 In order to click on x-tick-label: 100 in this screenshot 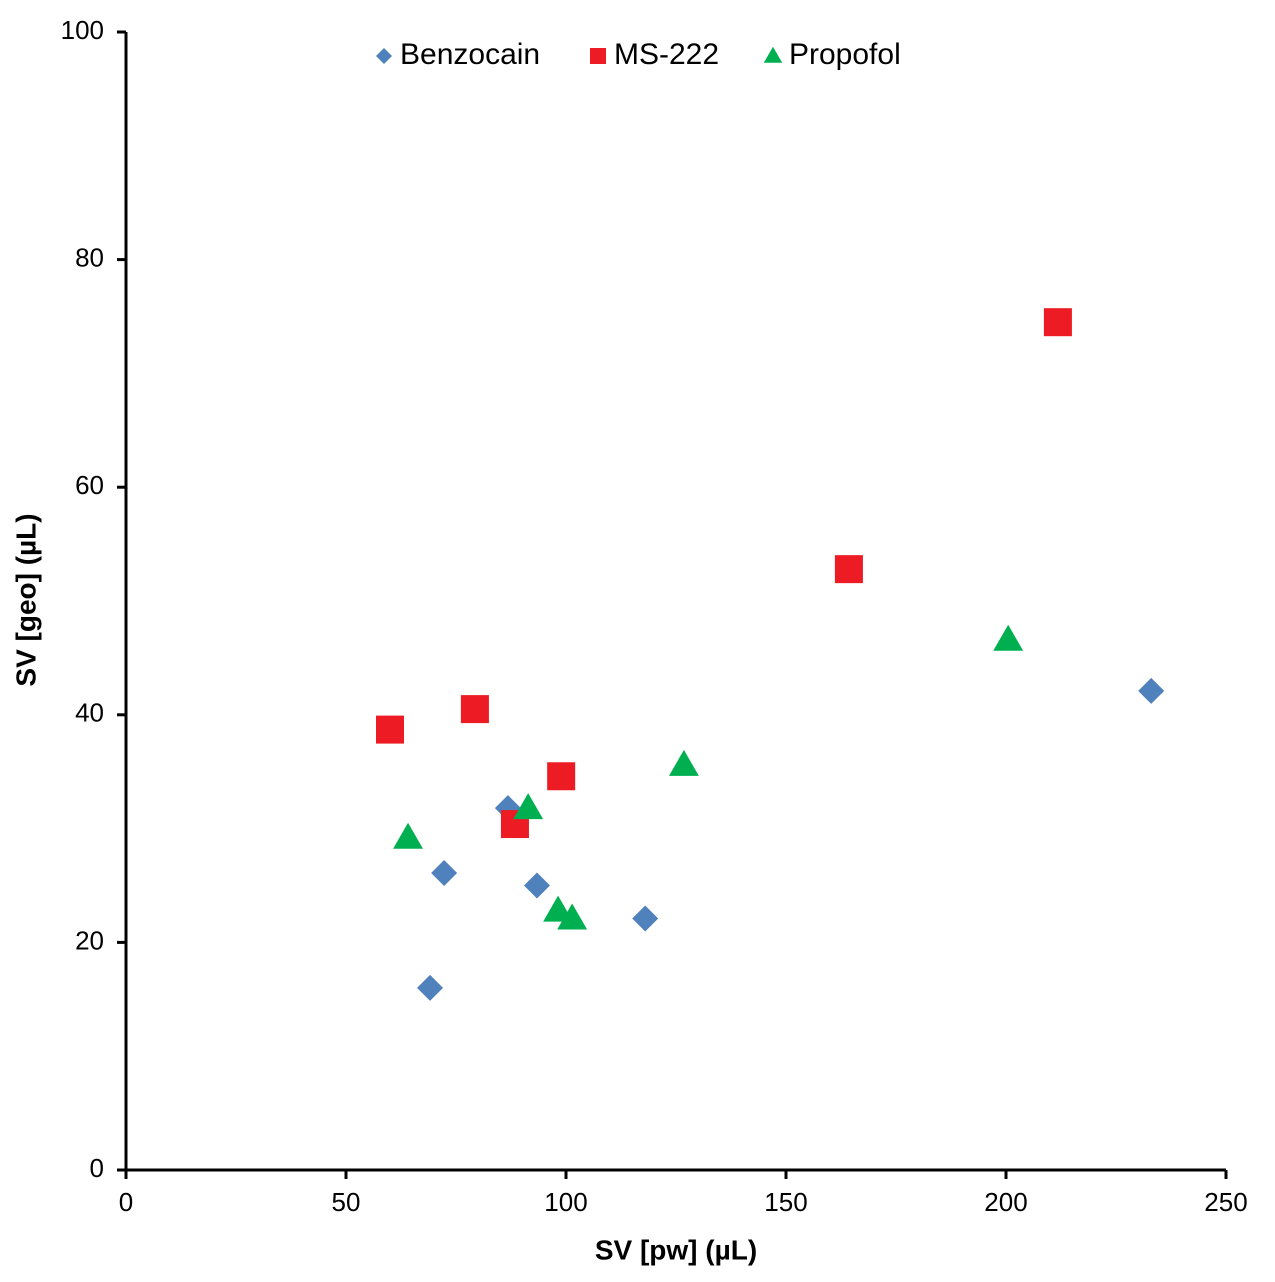, I will do `click(565, 1202)`.